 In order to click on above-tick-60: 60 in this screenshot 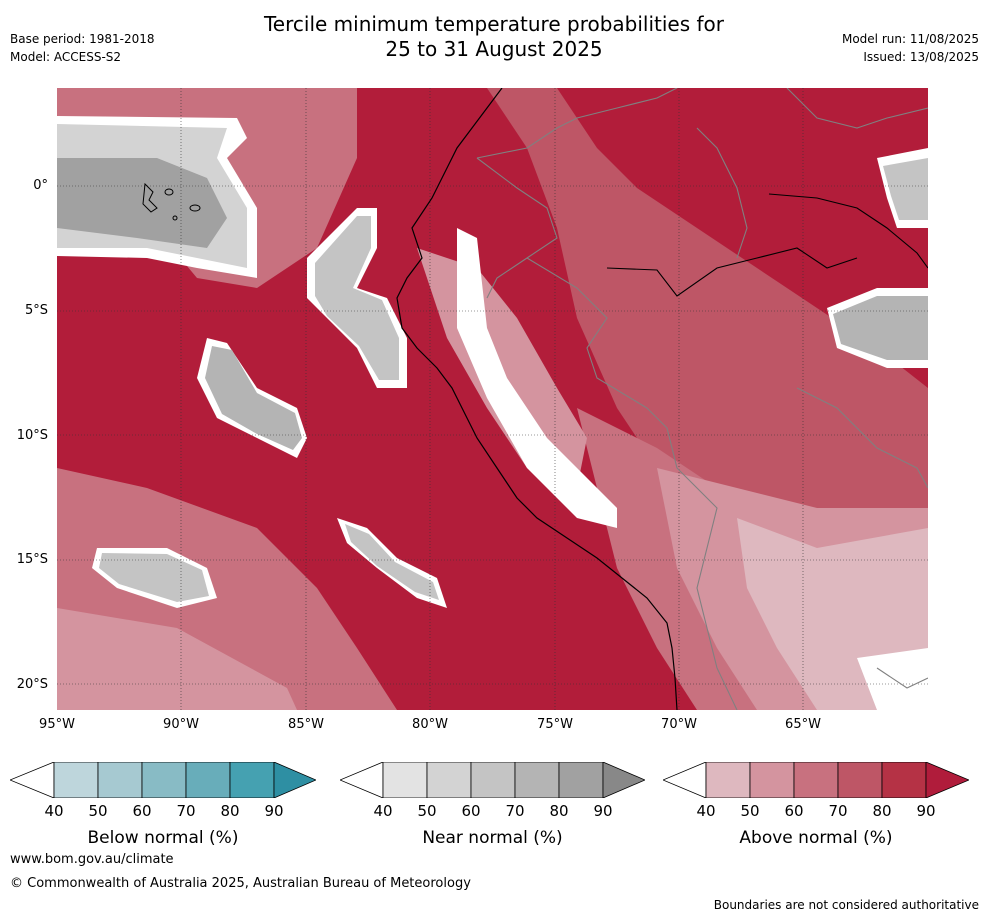, I will do `click(794, 811)`.